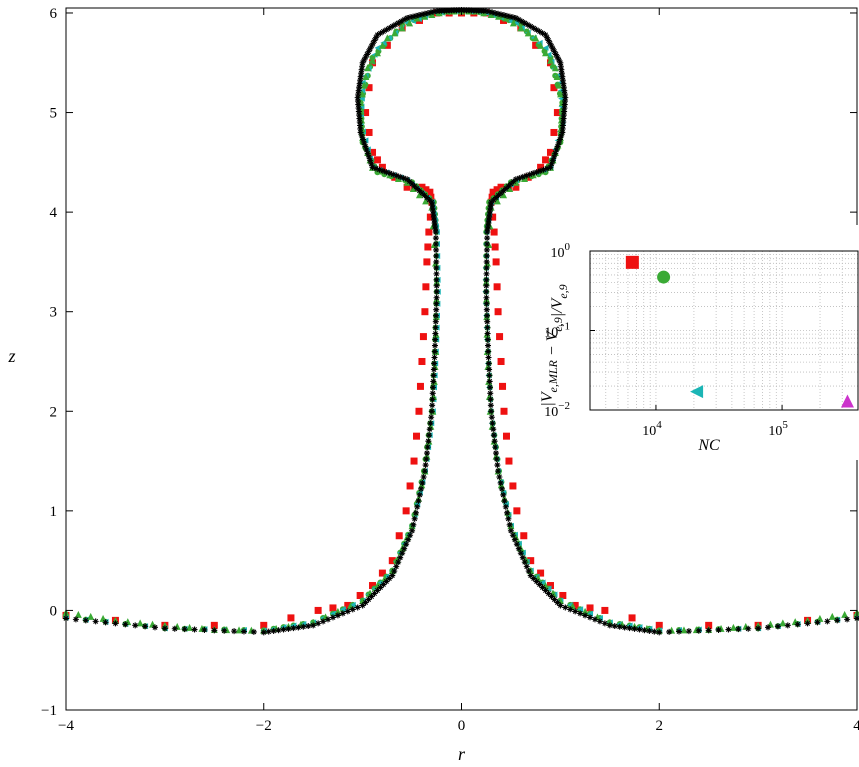  Describe the element at coordinates (652, 429) in the screenshot. I see `inset-x-tick-label: 104` at that location.